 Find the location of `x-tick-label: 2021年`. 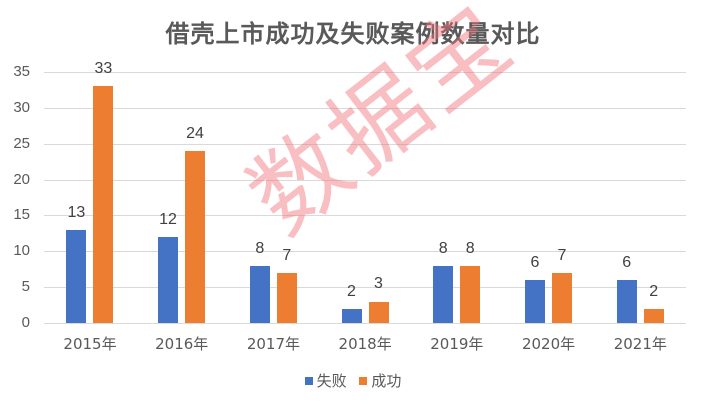

x-tick-label: 2021年 is located at coordinates (640, 344).